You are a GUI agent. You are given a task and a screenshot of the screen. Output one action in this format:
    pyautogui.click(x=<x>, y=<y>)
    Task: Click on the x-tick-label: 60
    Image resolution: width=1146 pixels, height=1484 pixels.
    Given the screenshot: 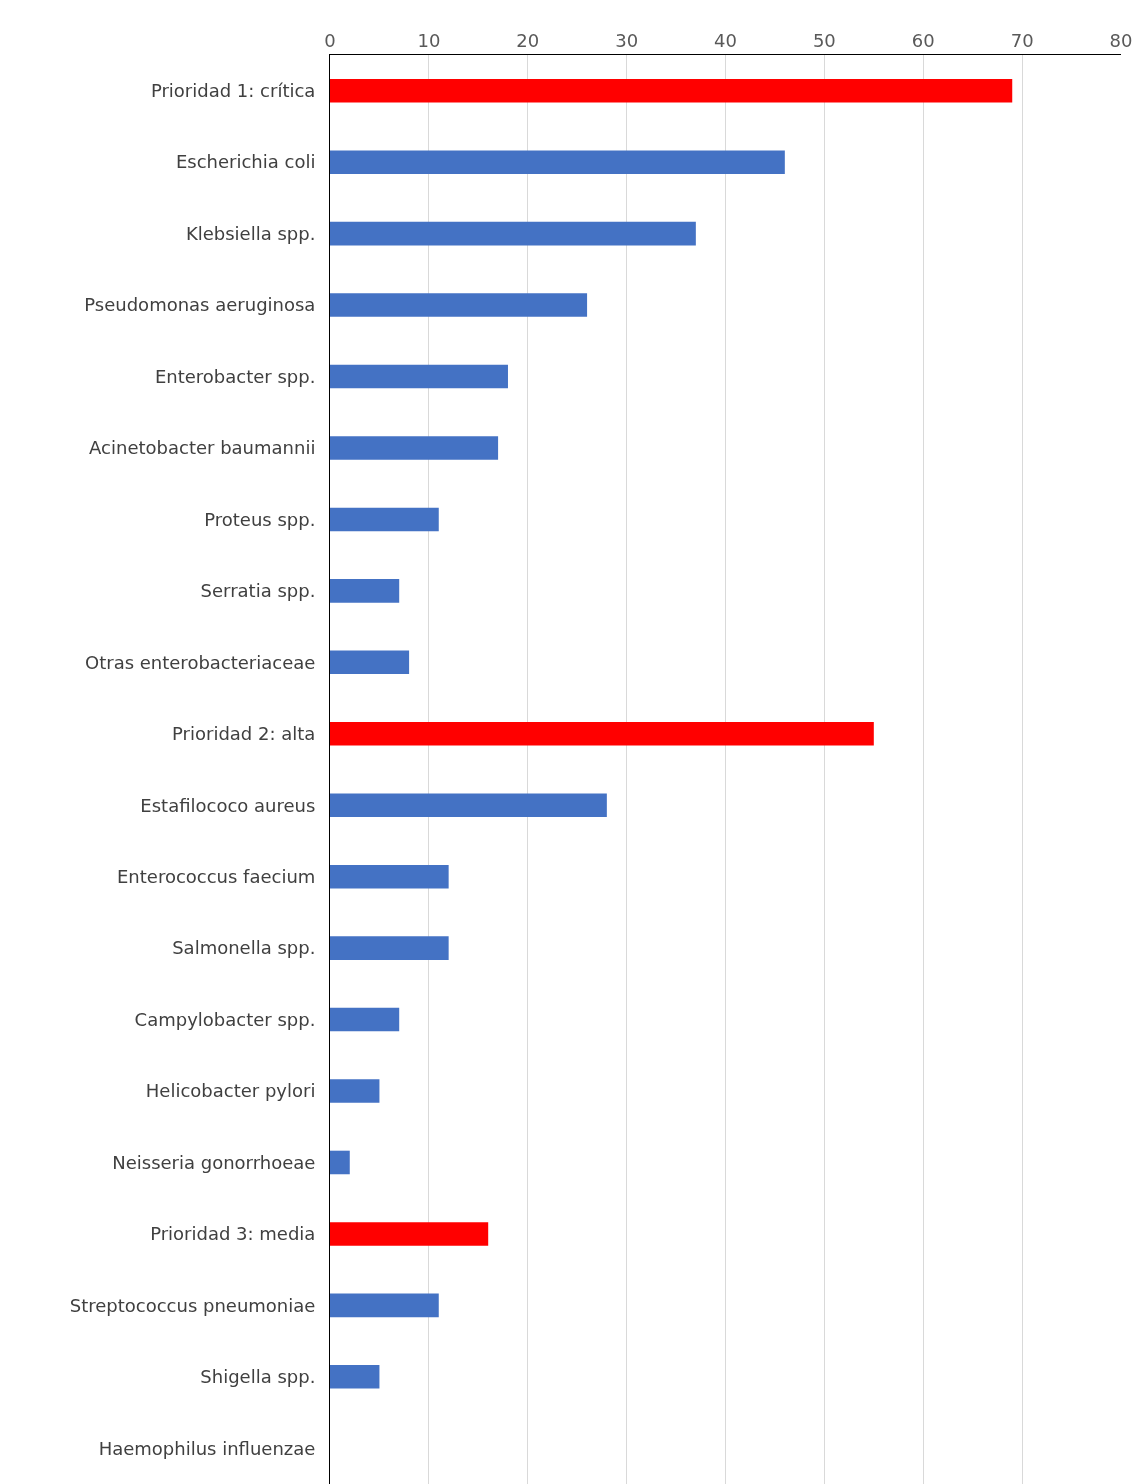 What is the action you would take?
    pyautogui.click(x=923, y=40)
    